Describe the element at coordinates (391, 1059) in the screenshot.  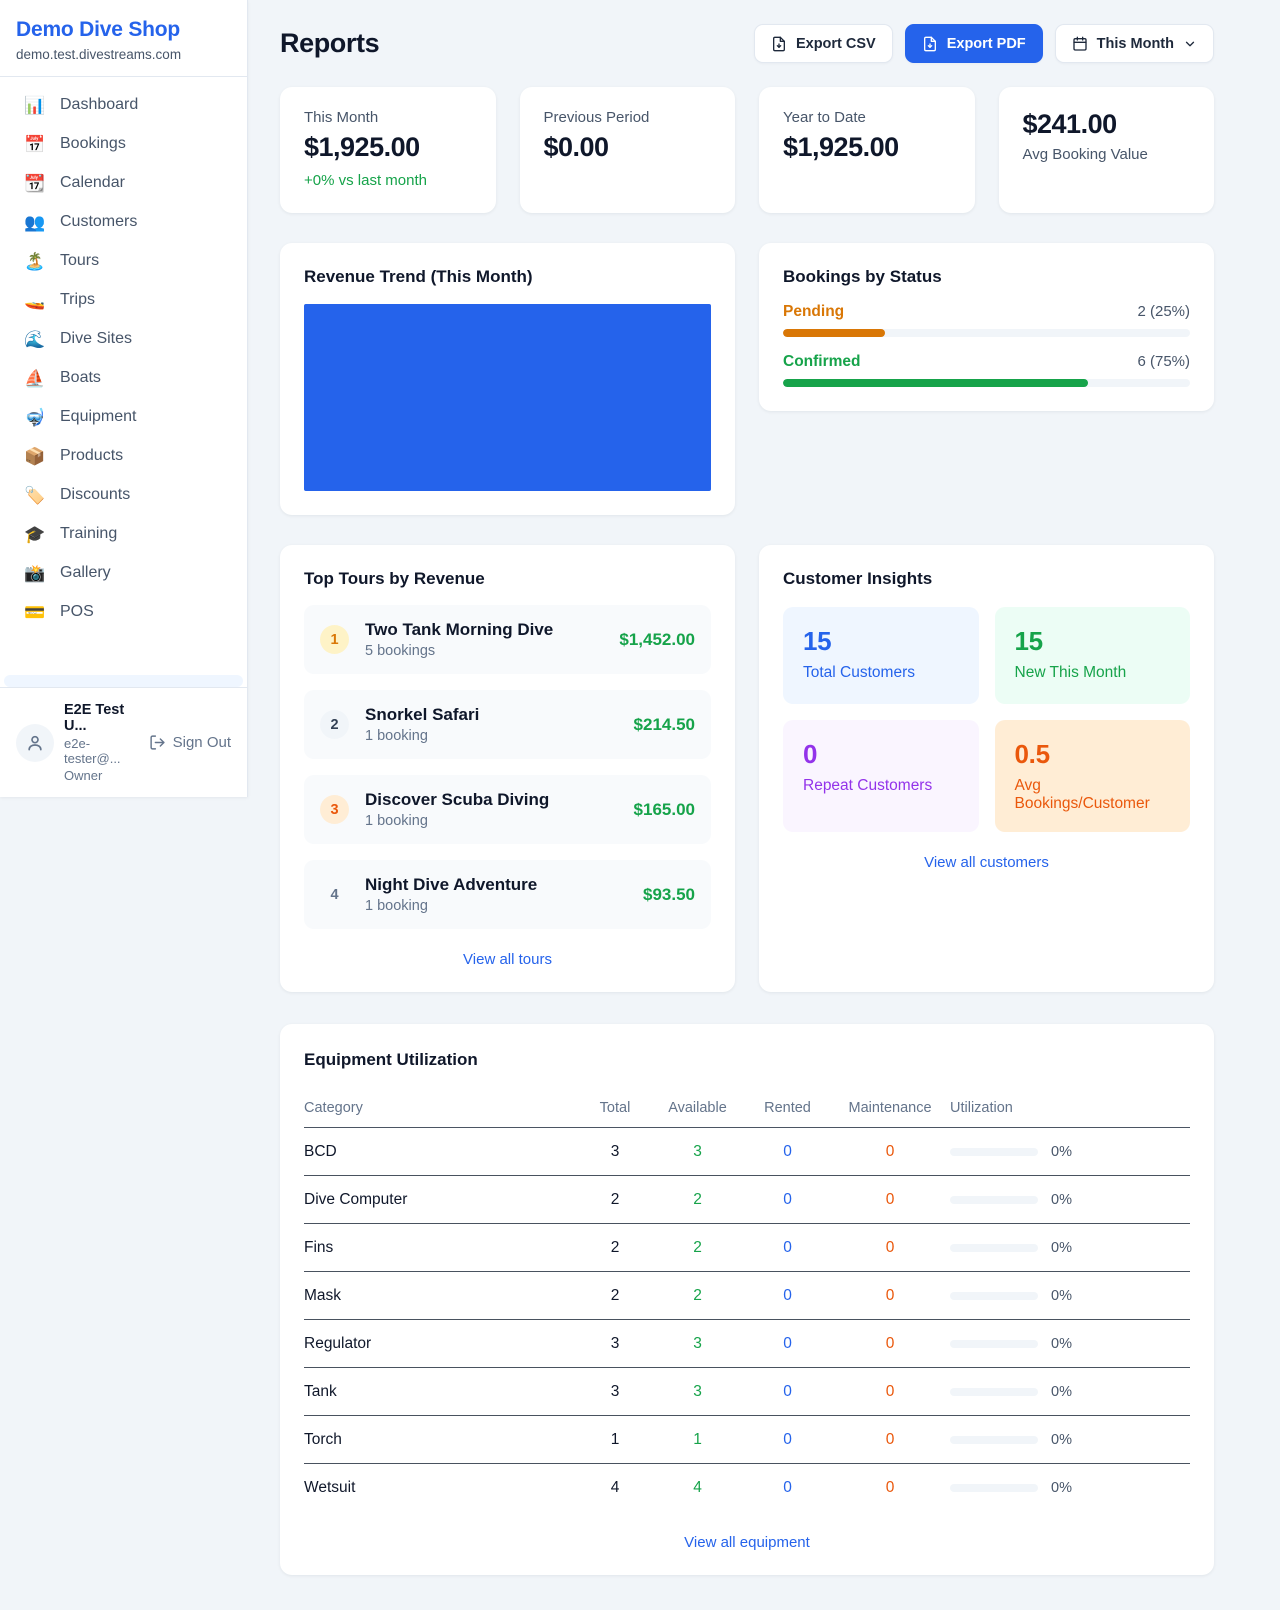
I see `equipment-title: Equipment Utilization` at that location.